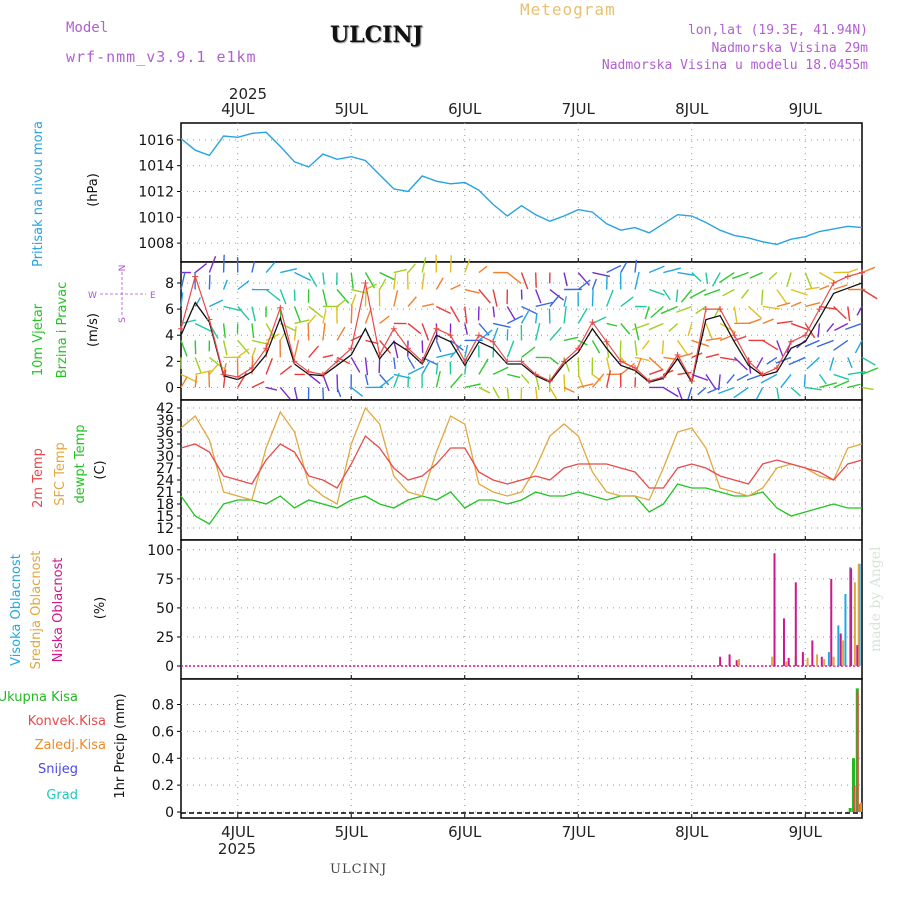 Image resolution: width=900 pixels, height=900 pixels. Describe the element at coordinates (692, 832) in the screenshot. I see `bottom-day-label: 8JUL` at that location.